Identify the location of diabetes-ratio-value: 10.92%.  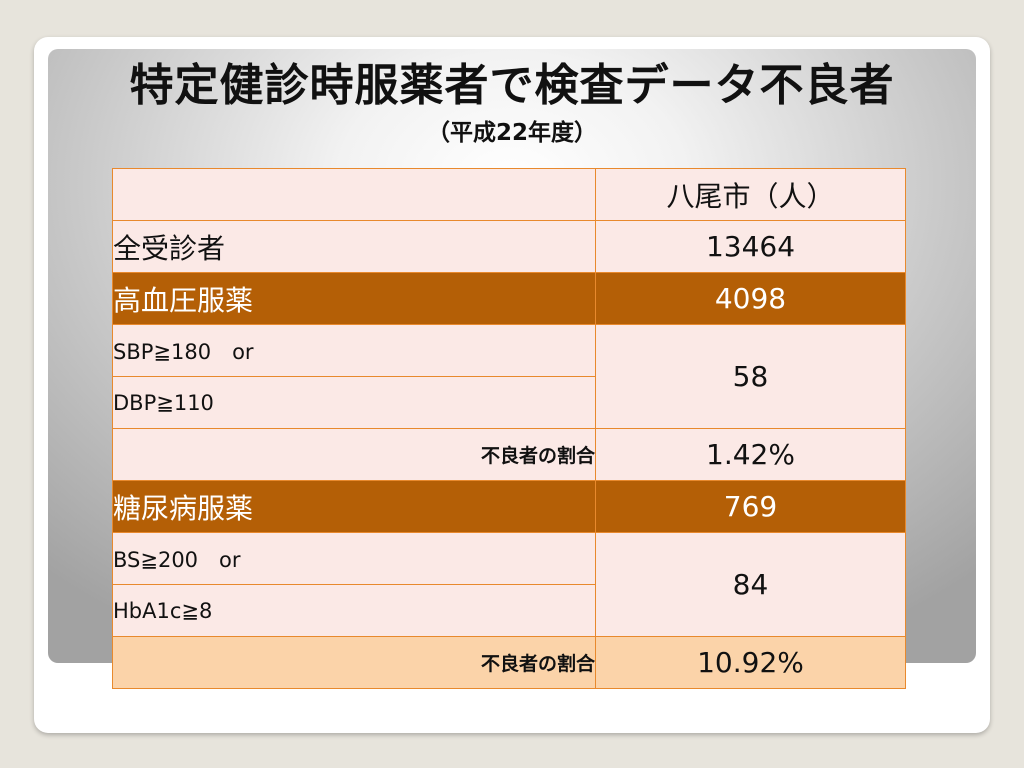
(750, 662).